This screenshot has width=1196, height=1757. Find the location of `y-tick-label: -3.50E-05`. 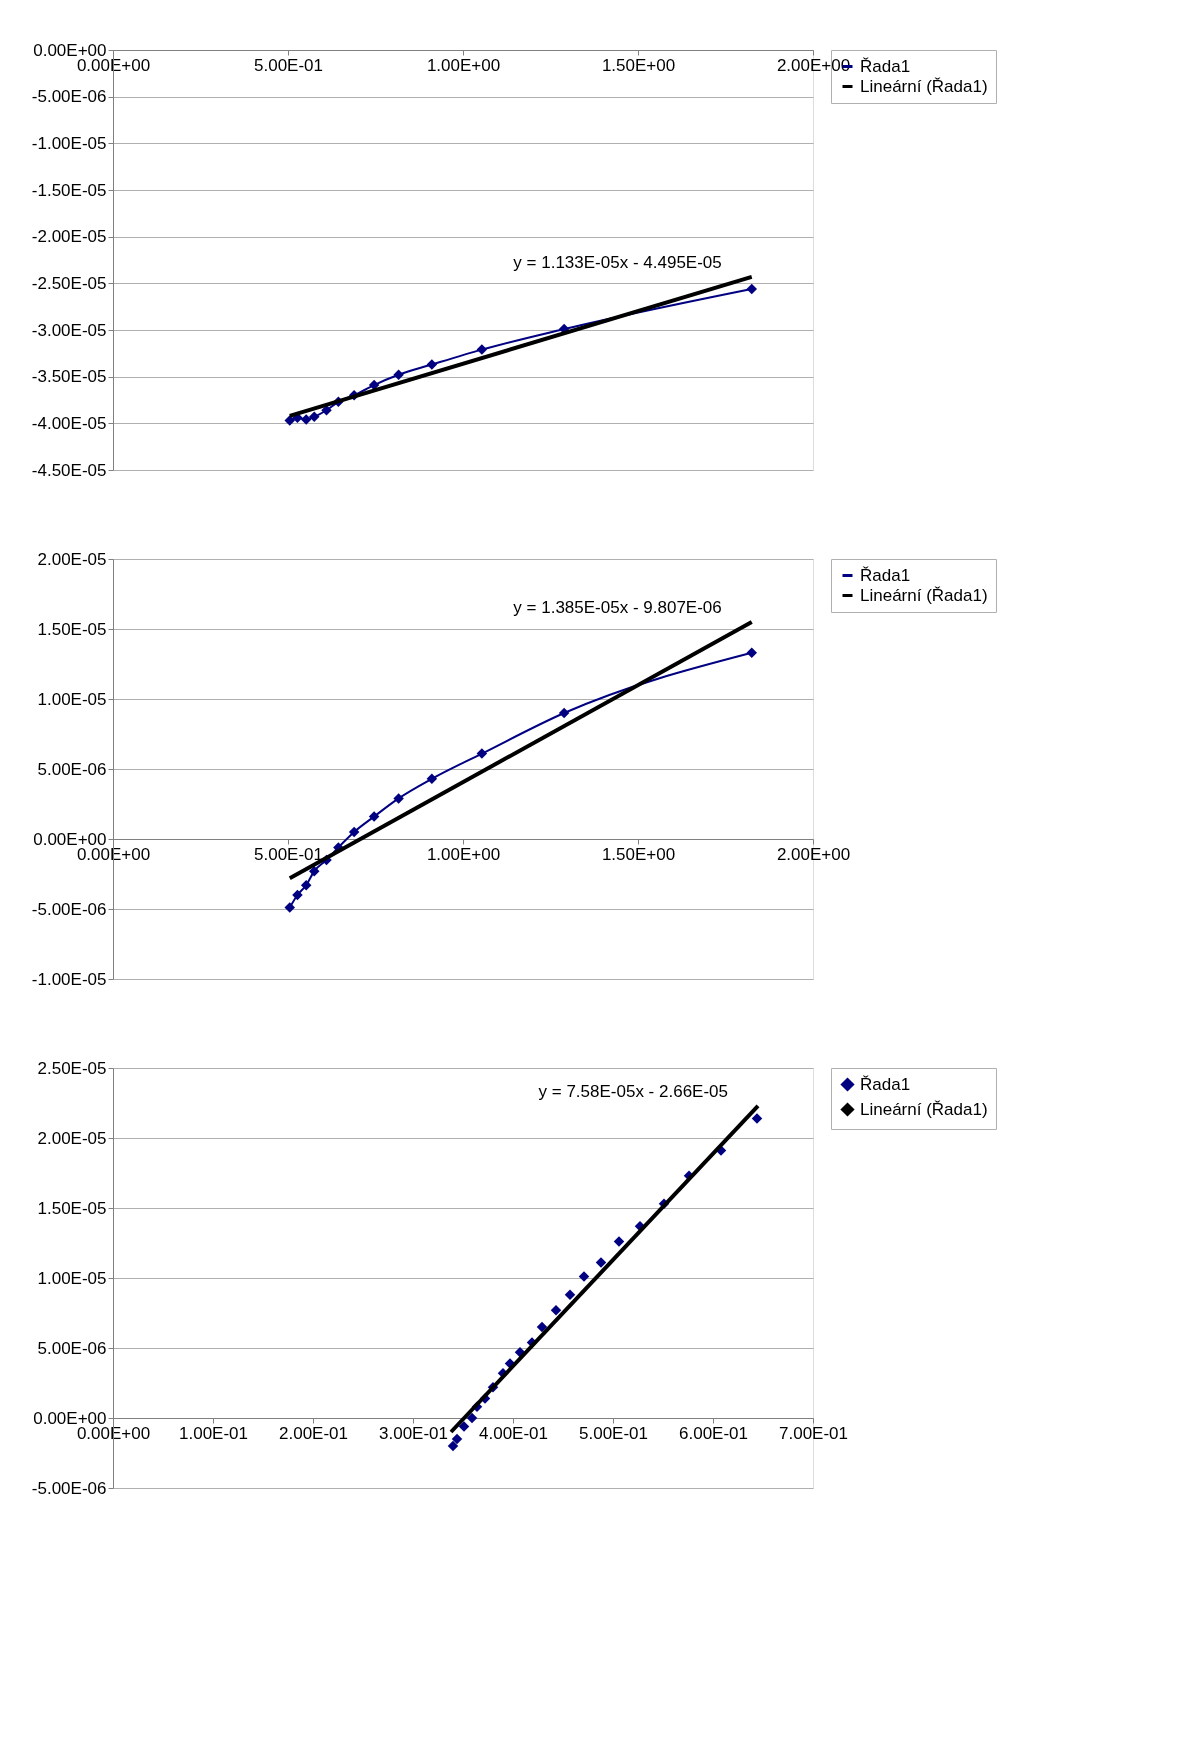

y-tick-label: -3.50E-05 is located at coordinates (69, 377).